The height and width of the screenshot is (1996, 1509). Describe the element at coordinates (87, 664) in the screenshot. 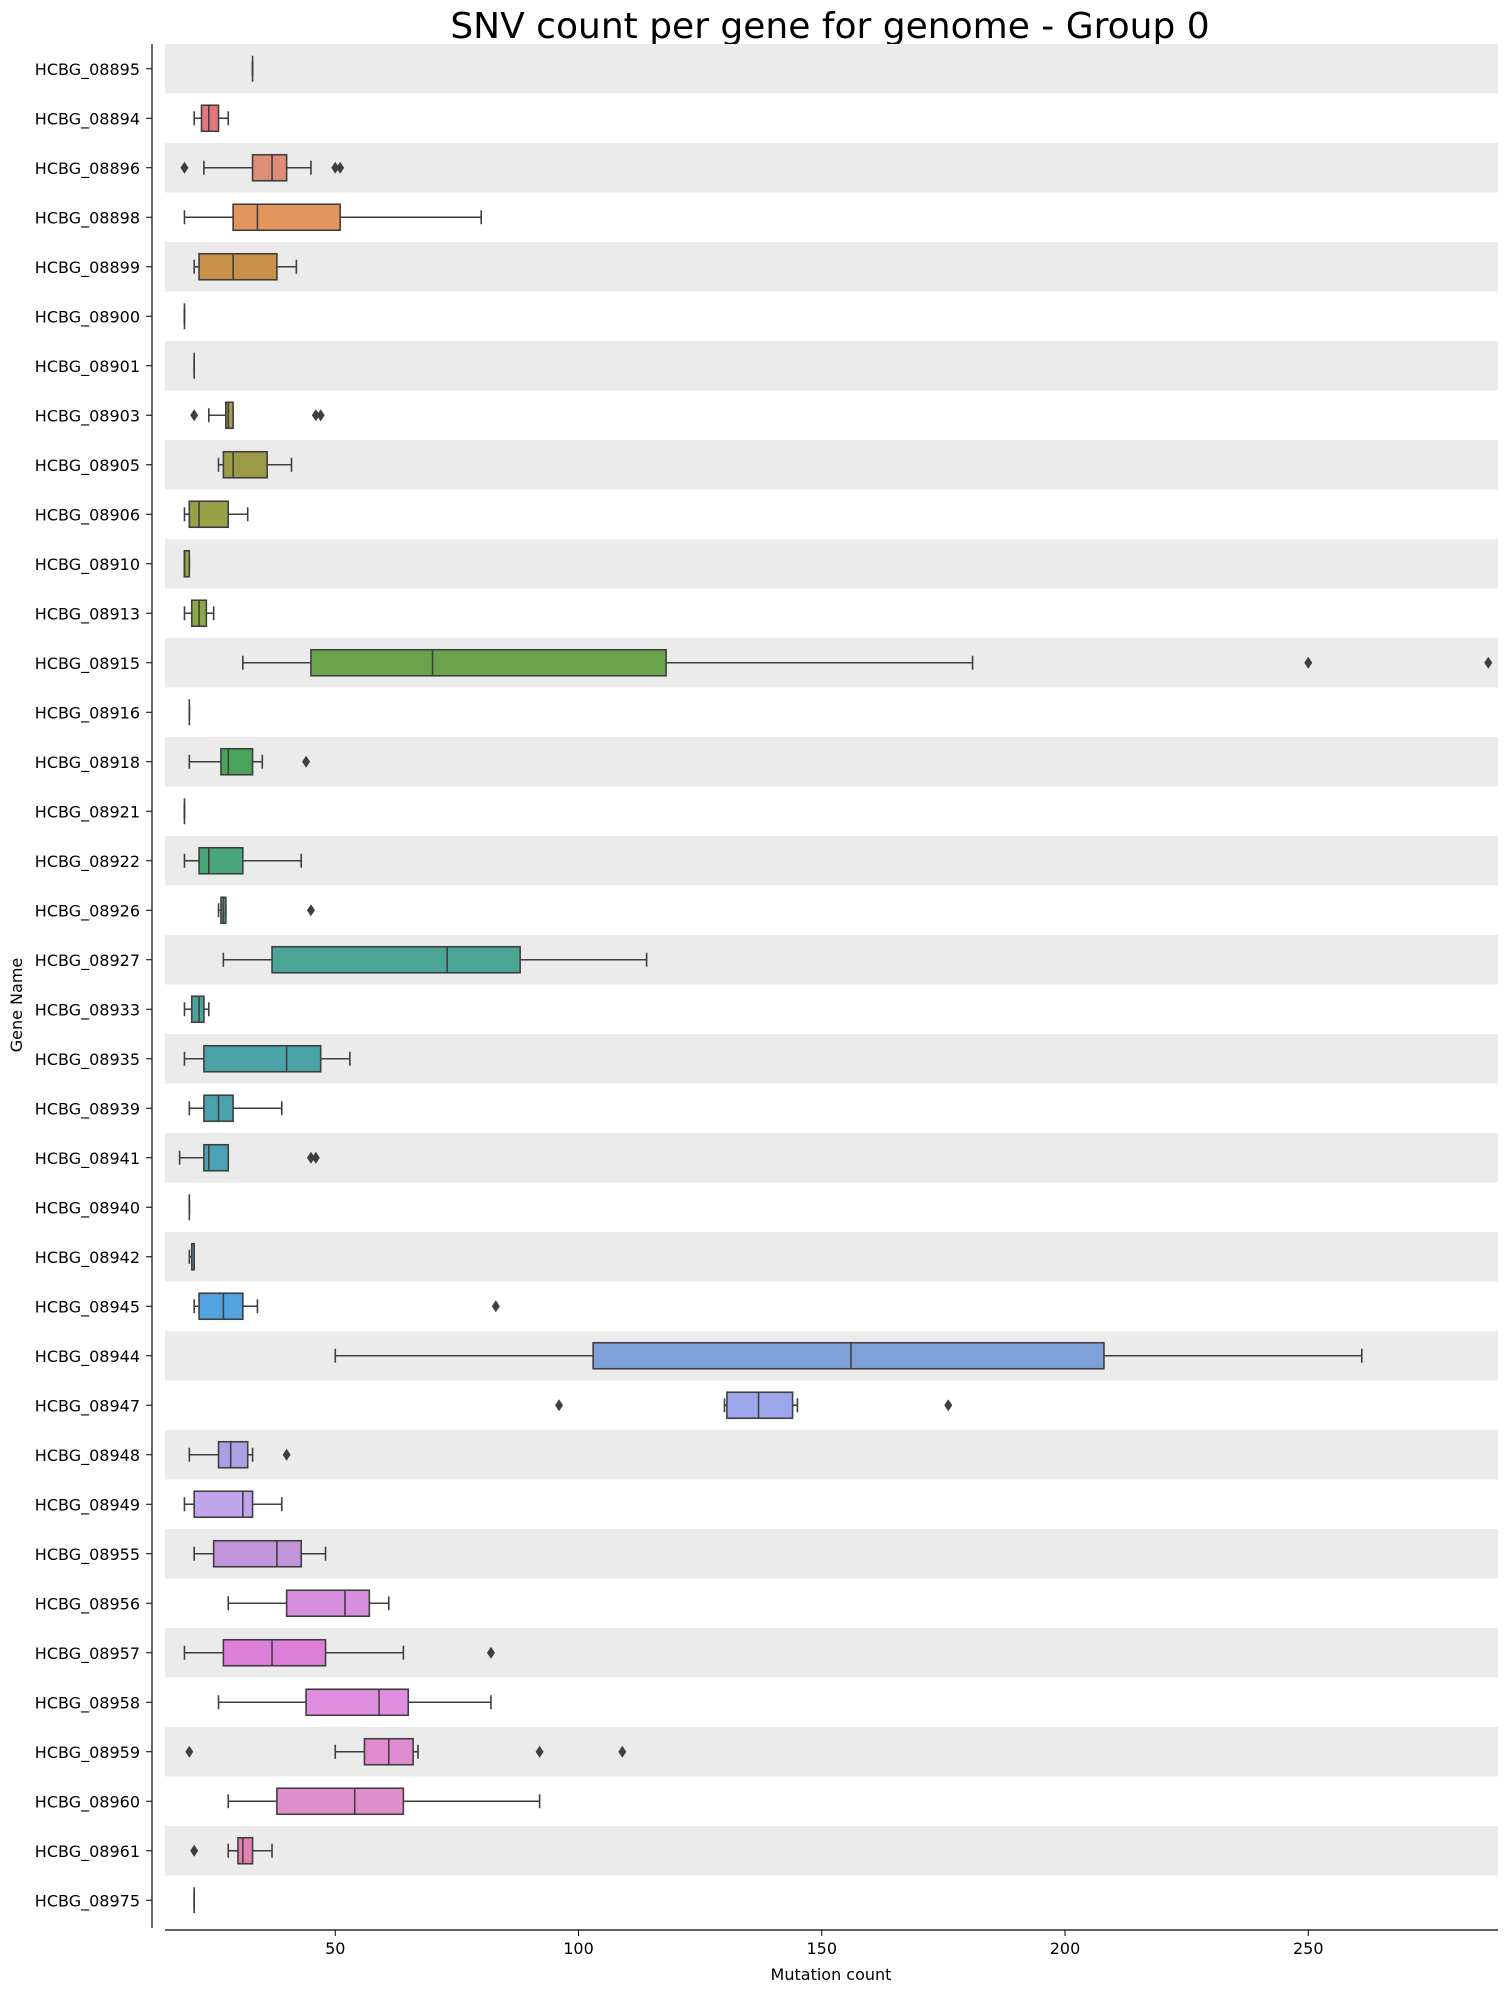

I see `y-tick-label: HCBG_08915` at that location.